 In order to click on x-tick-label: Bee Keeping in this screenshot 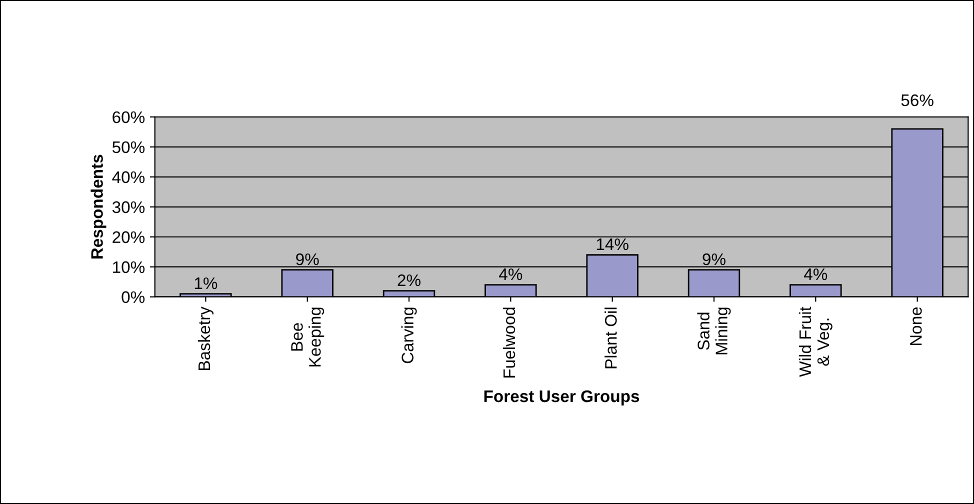, I will do `click(307, 337)`.